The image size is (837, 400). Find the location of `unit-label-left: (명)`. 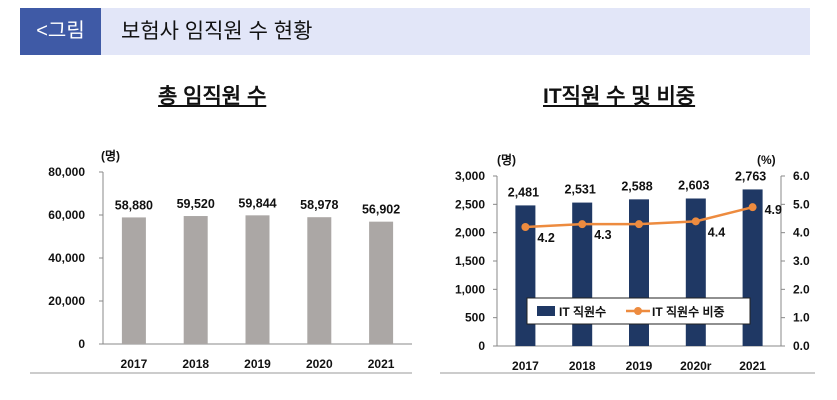

unit-label-left: (명) is located at coordinates (506, 160).